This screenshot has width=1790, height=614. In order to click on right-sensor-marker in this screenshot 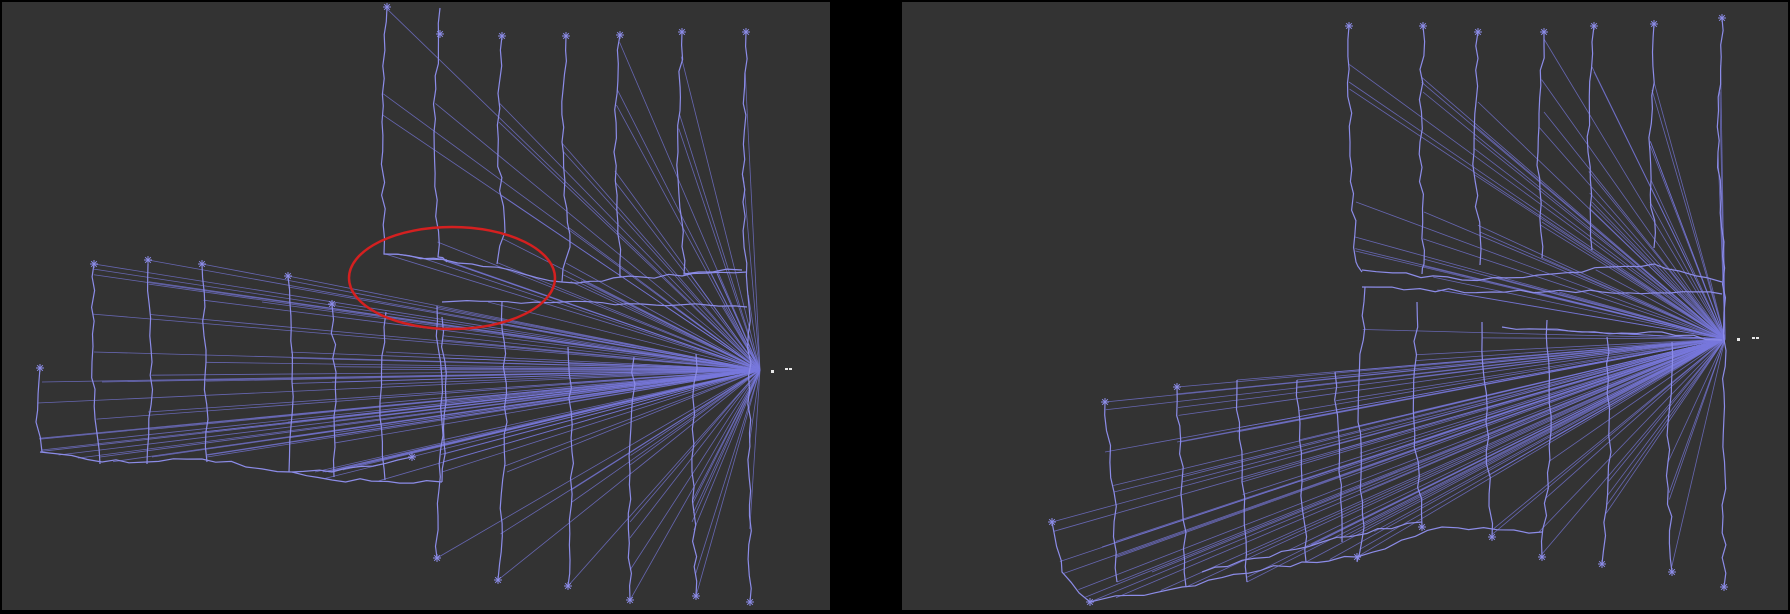, I will do `click(1748, 339)`.